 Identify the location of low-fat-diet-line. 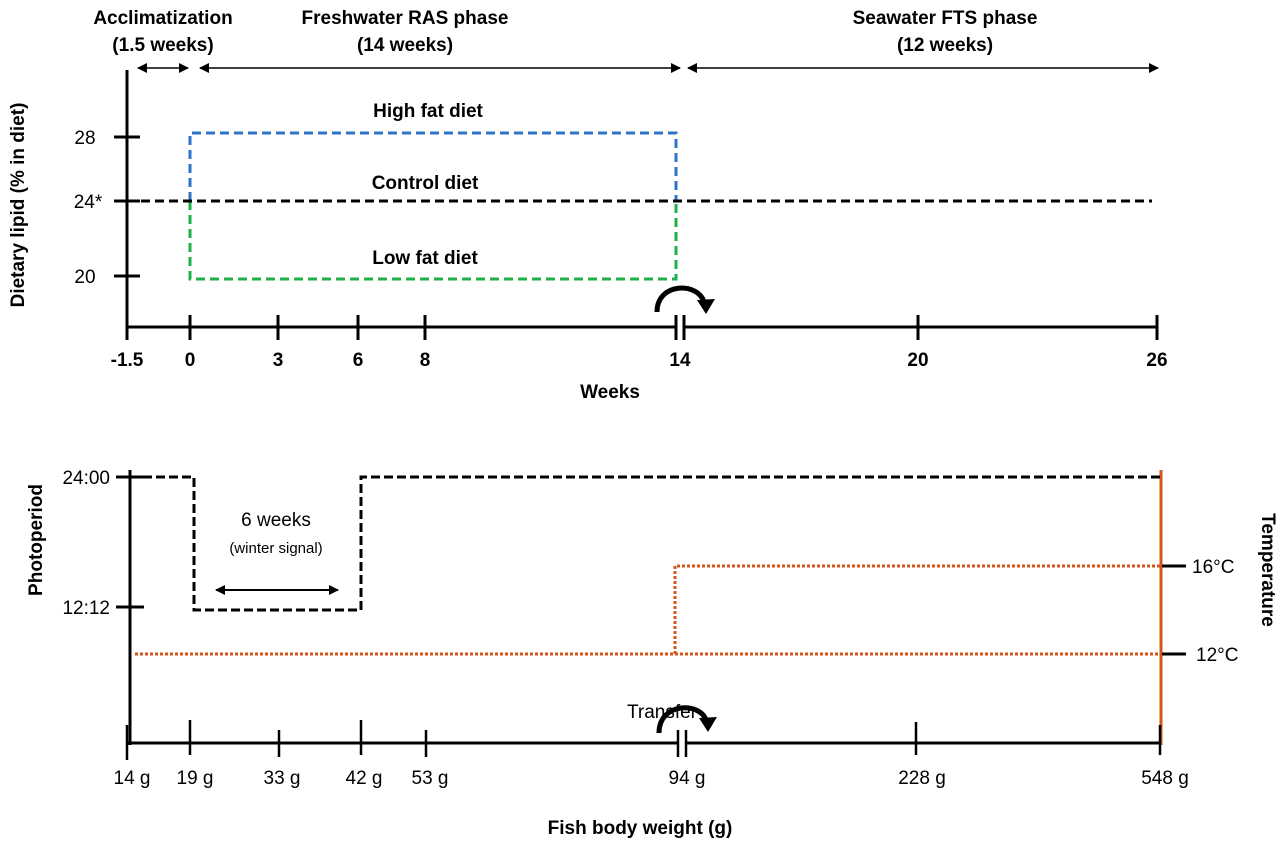
(433, 241).